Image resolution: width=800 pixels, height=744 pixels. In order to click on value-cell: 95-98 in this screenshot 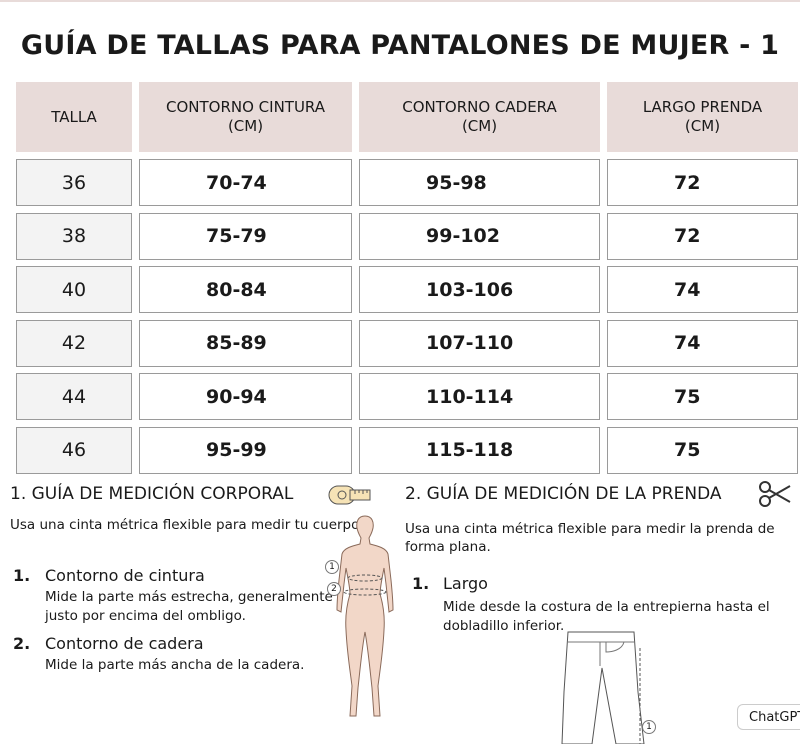, I will do `click(479, 182)`.